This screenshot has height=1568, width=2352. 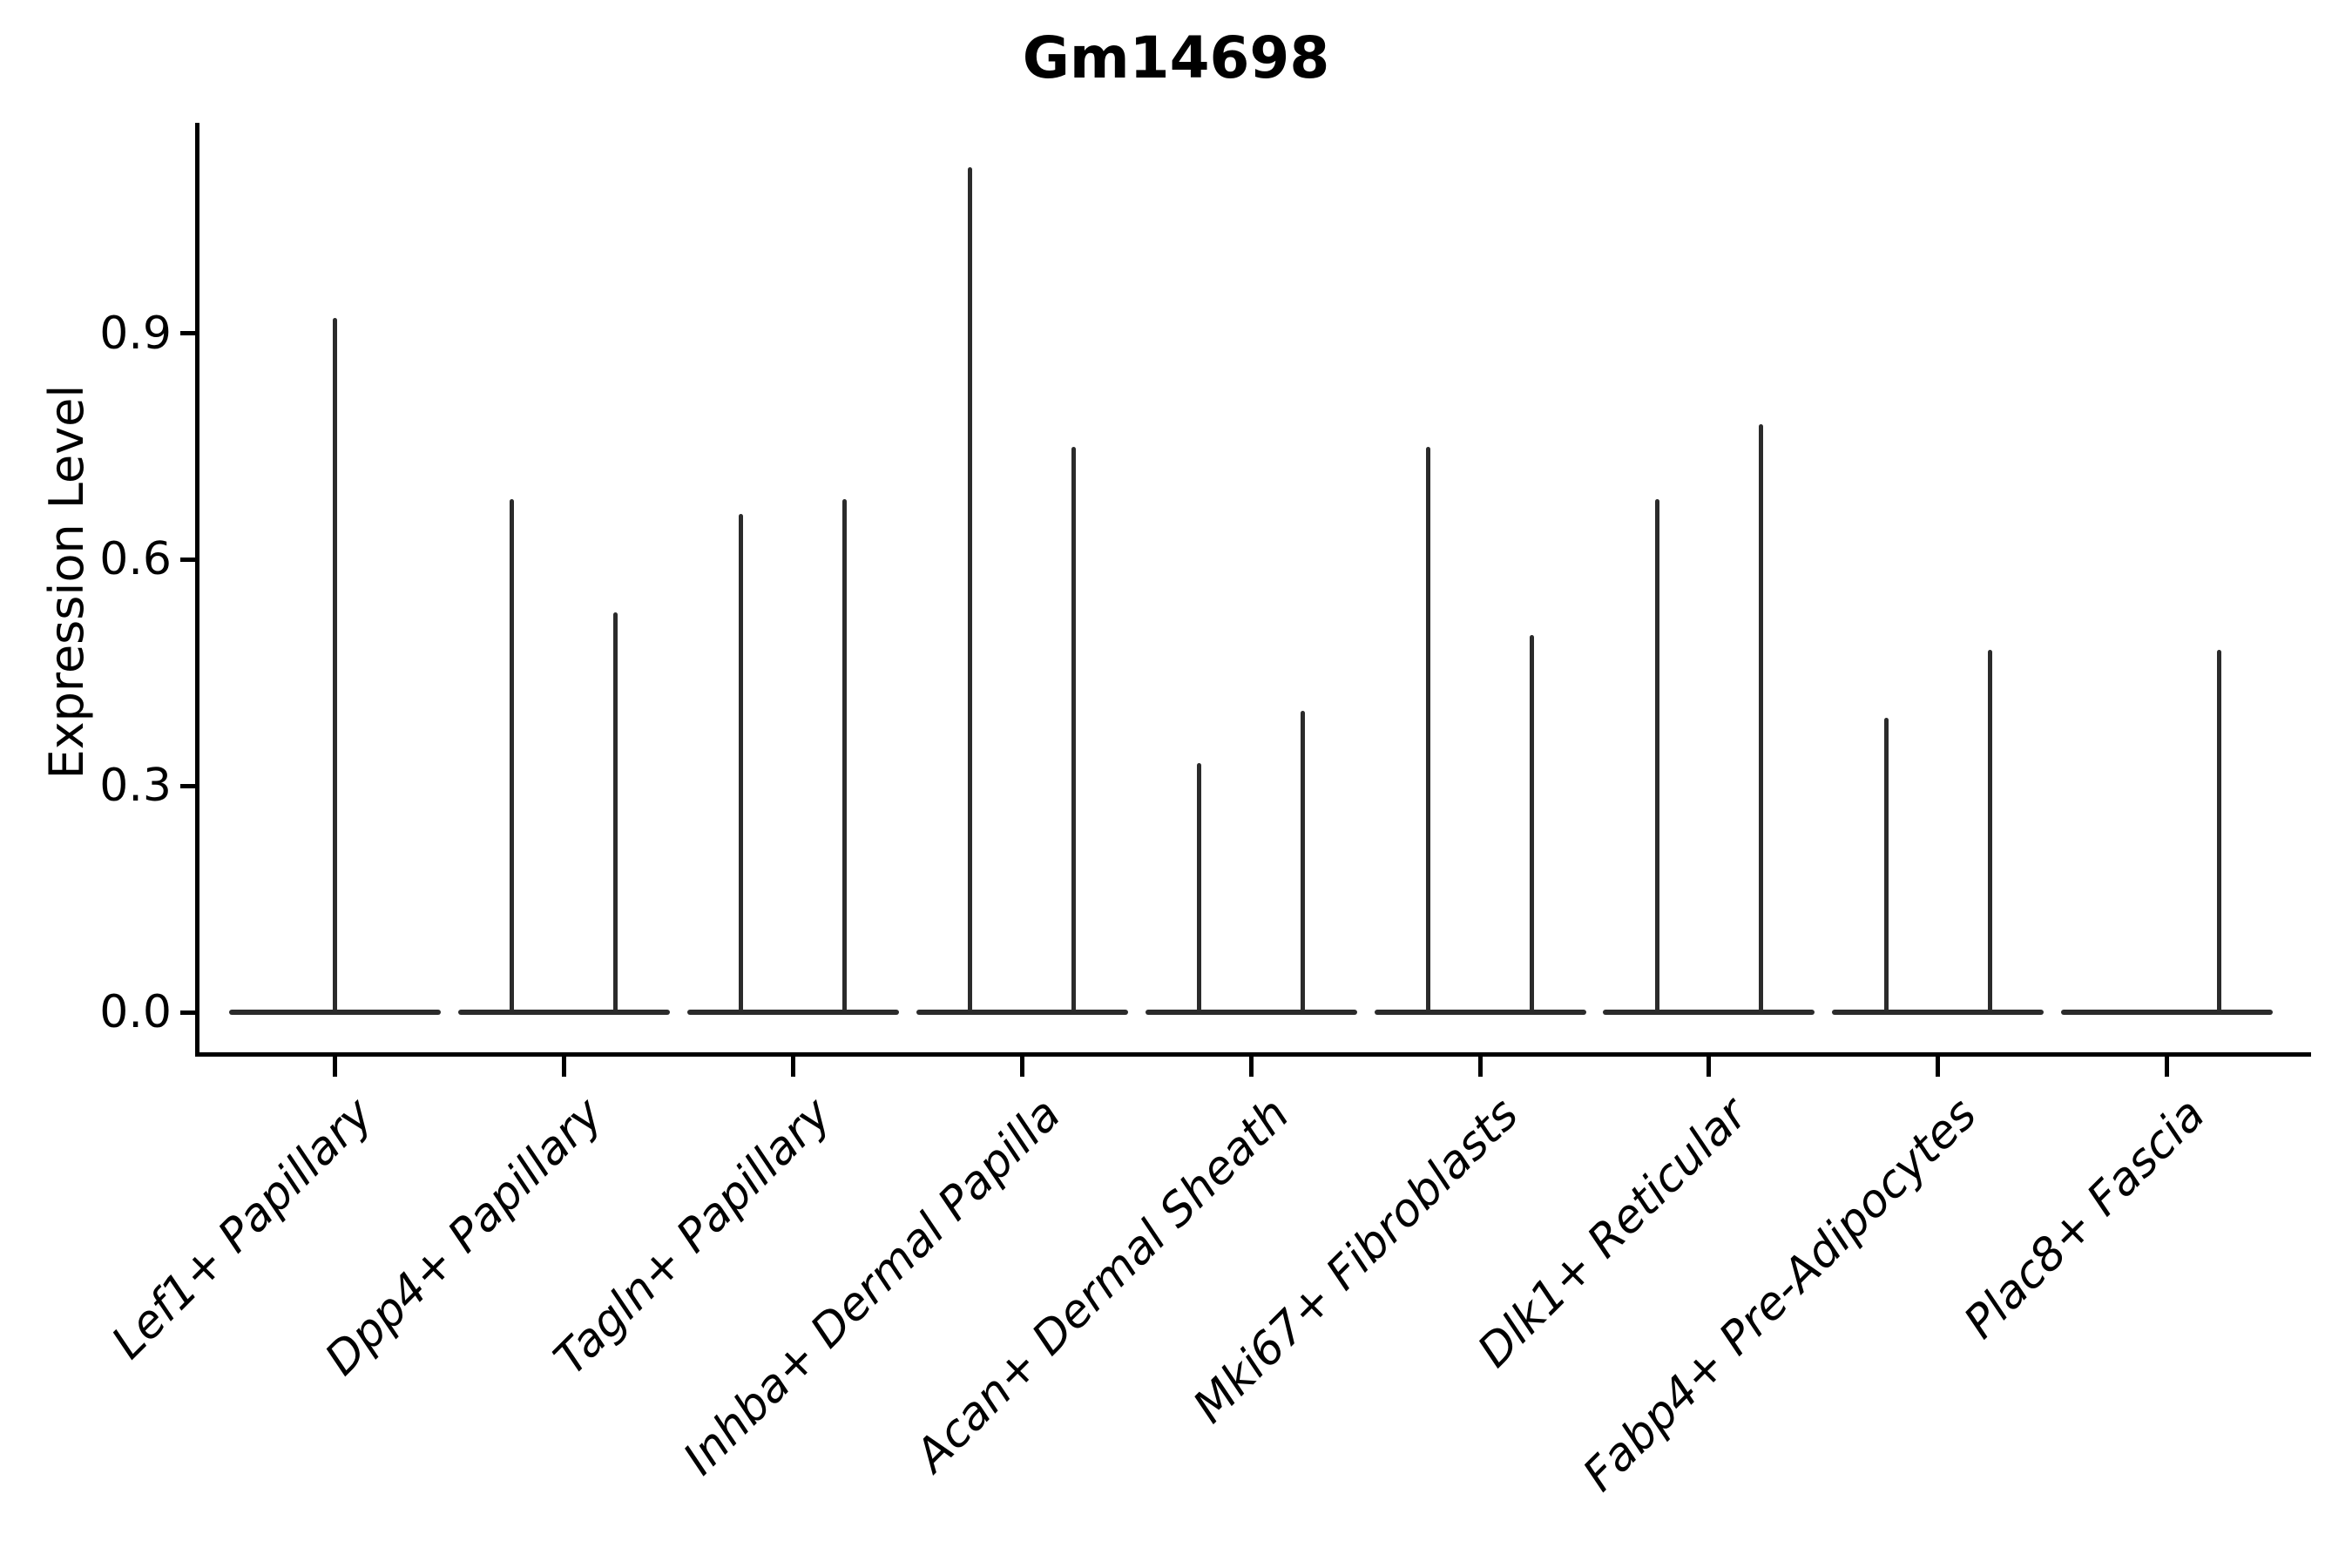 What do you see at coordinates (2085, 1218) in the screenshot?
I see `x-tick-label: Plac8+ Fascia` at bounding box center [2085, 1218].